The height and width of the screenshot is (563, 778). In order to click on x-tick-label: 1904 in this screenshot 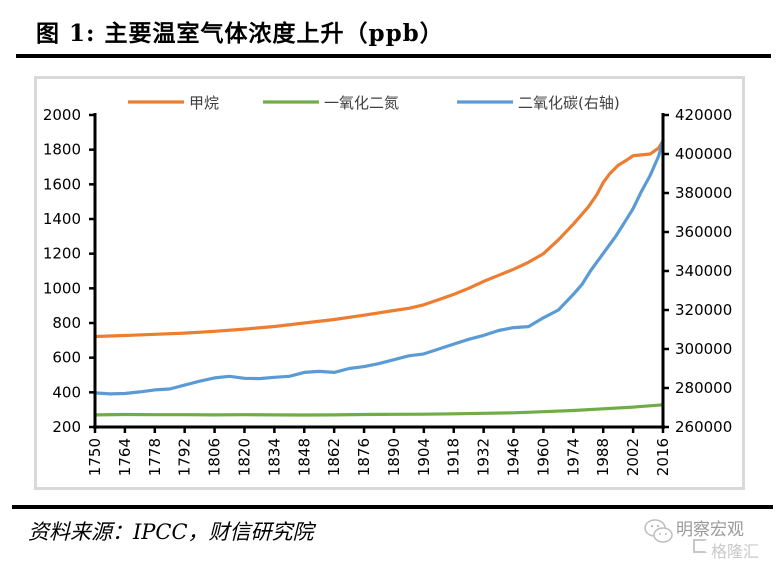, I will do `click(424, 457)`.